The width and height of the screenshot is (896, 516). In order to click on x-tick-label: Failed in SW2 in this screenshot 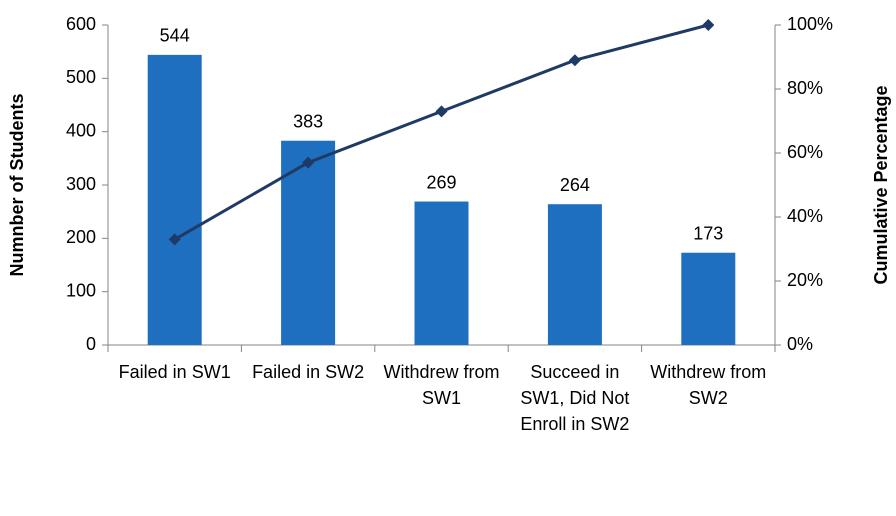, I will do `click(308, 372)`.